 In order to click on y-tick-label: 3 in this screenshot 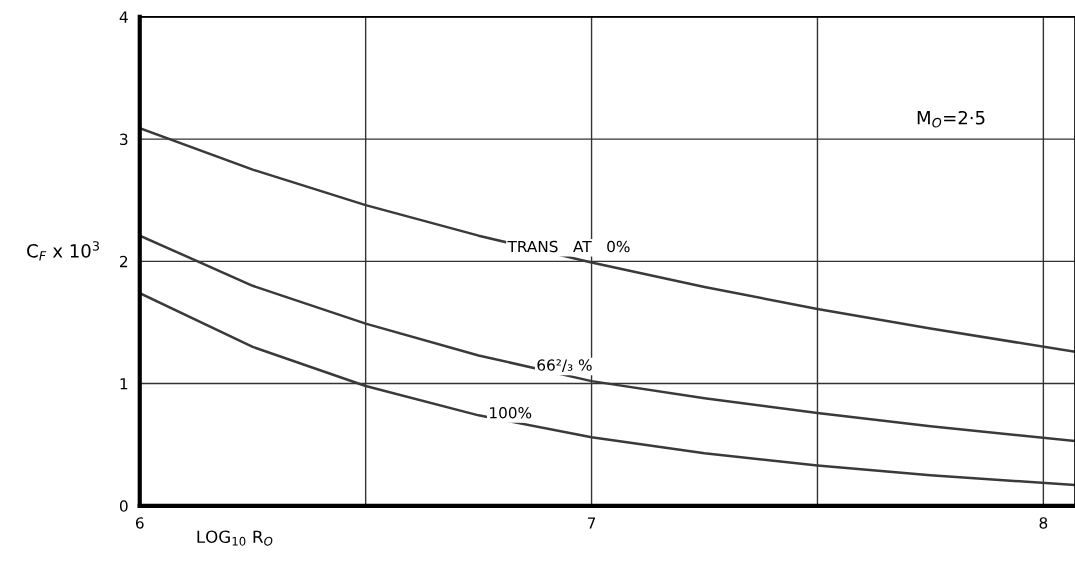, I will do `click(124, 139)`.